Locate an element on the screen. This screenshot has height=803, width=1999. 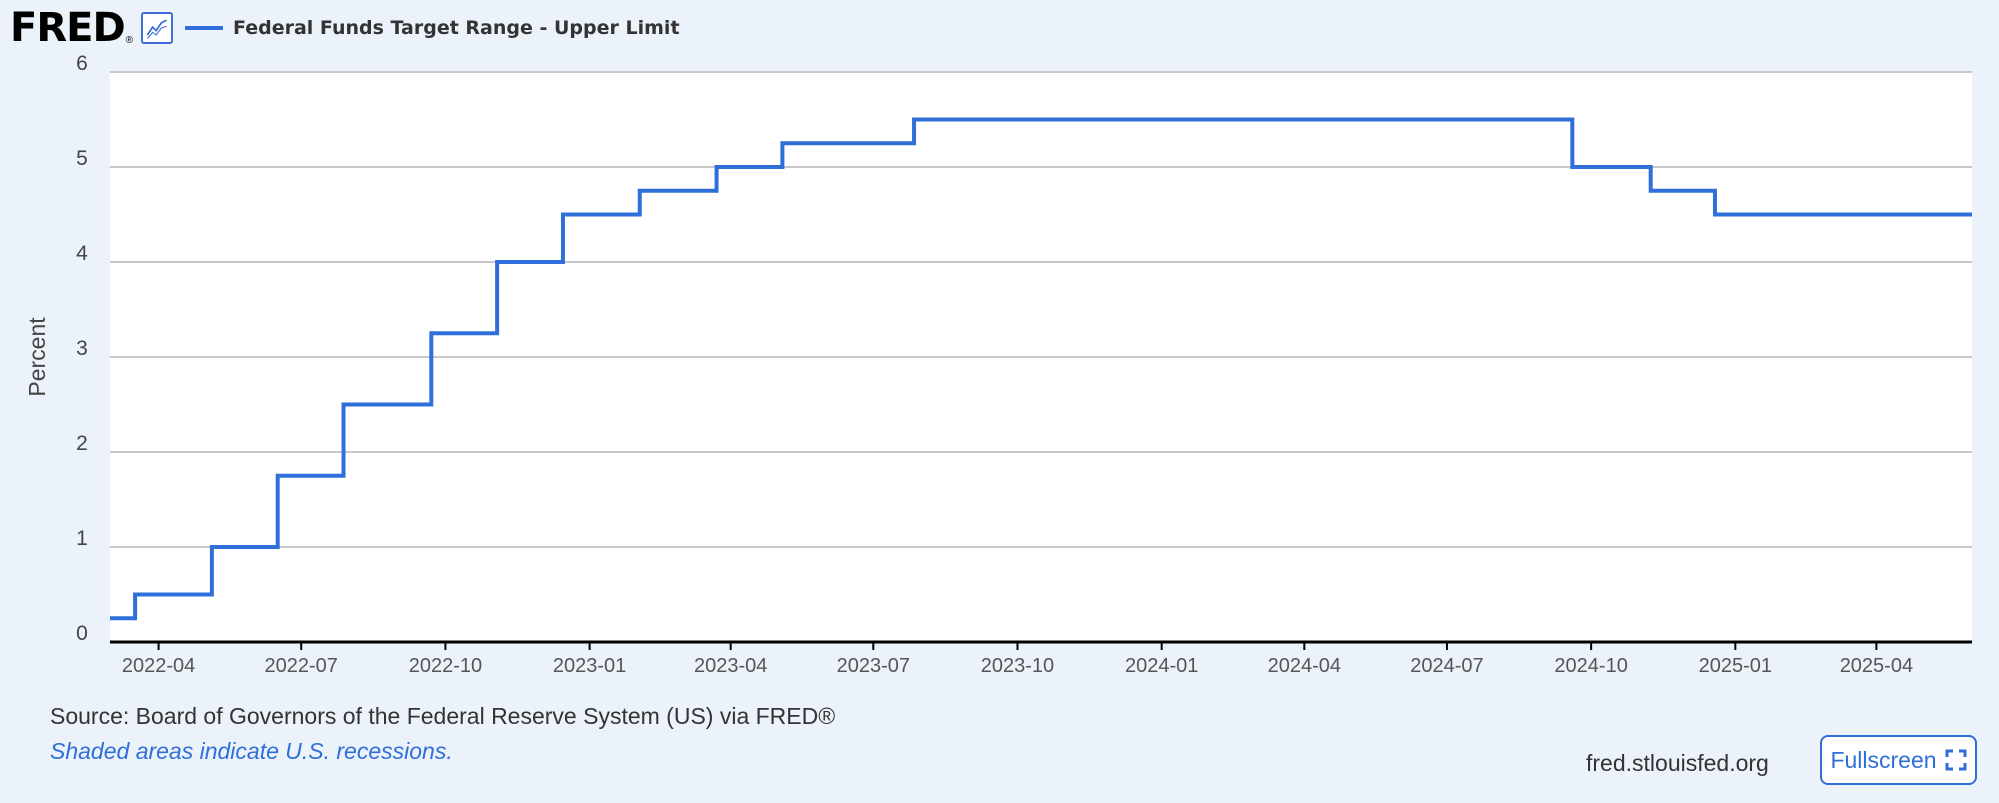
y-tick-label: 5 is located at coordinates (82, 158).